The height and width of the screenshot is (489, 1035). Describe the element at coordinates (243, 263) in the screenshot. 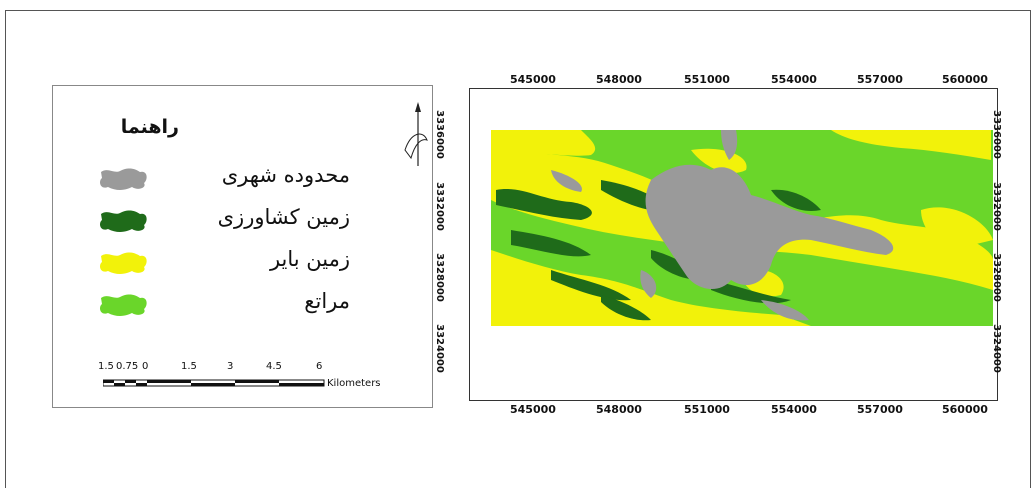

I see `legend-item-barren: زمین بایر` at that location.